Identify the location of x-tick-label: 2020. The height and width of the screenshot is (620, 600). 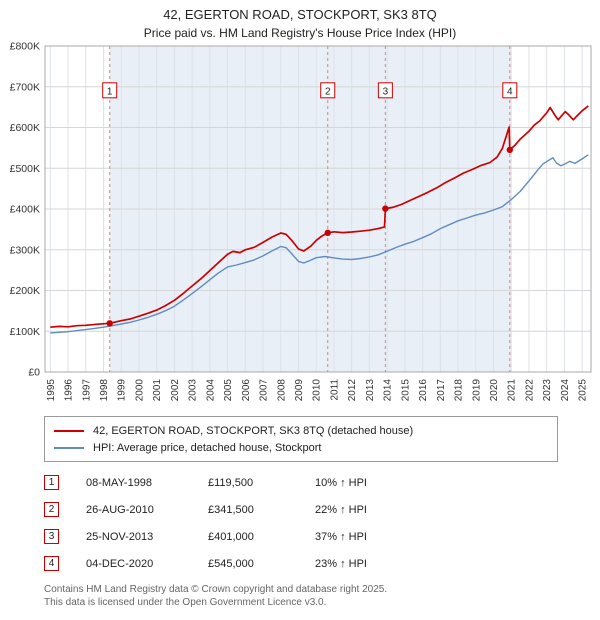
(494, 390).